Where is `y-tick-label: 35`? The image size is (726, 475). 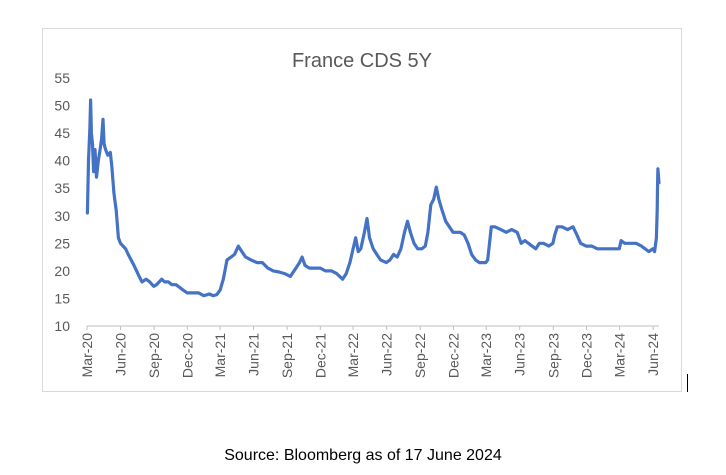
y-tick-label: 35 is located at coordinates (62, 188).